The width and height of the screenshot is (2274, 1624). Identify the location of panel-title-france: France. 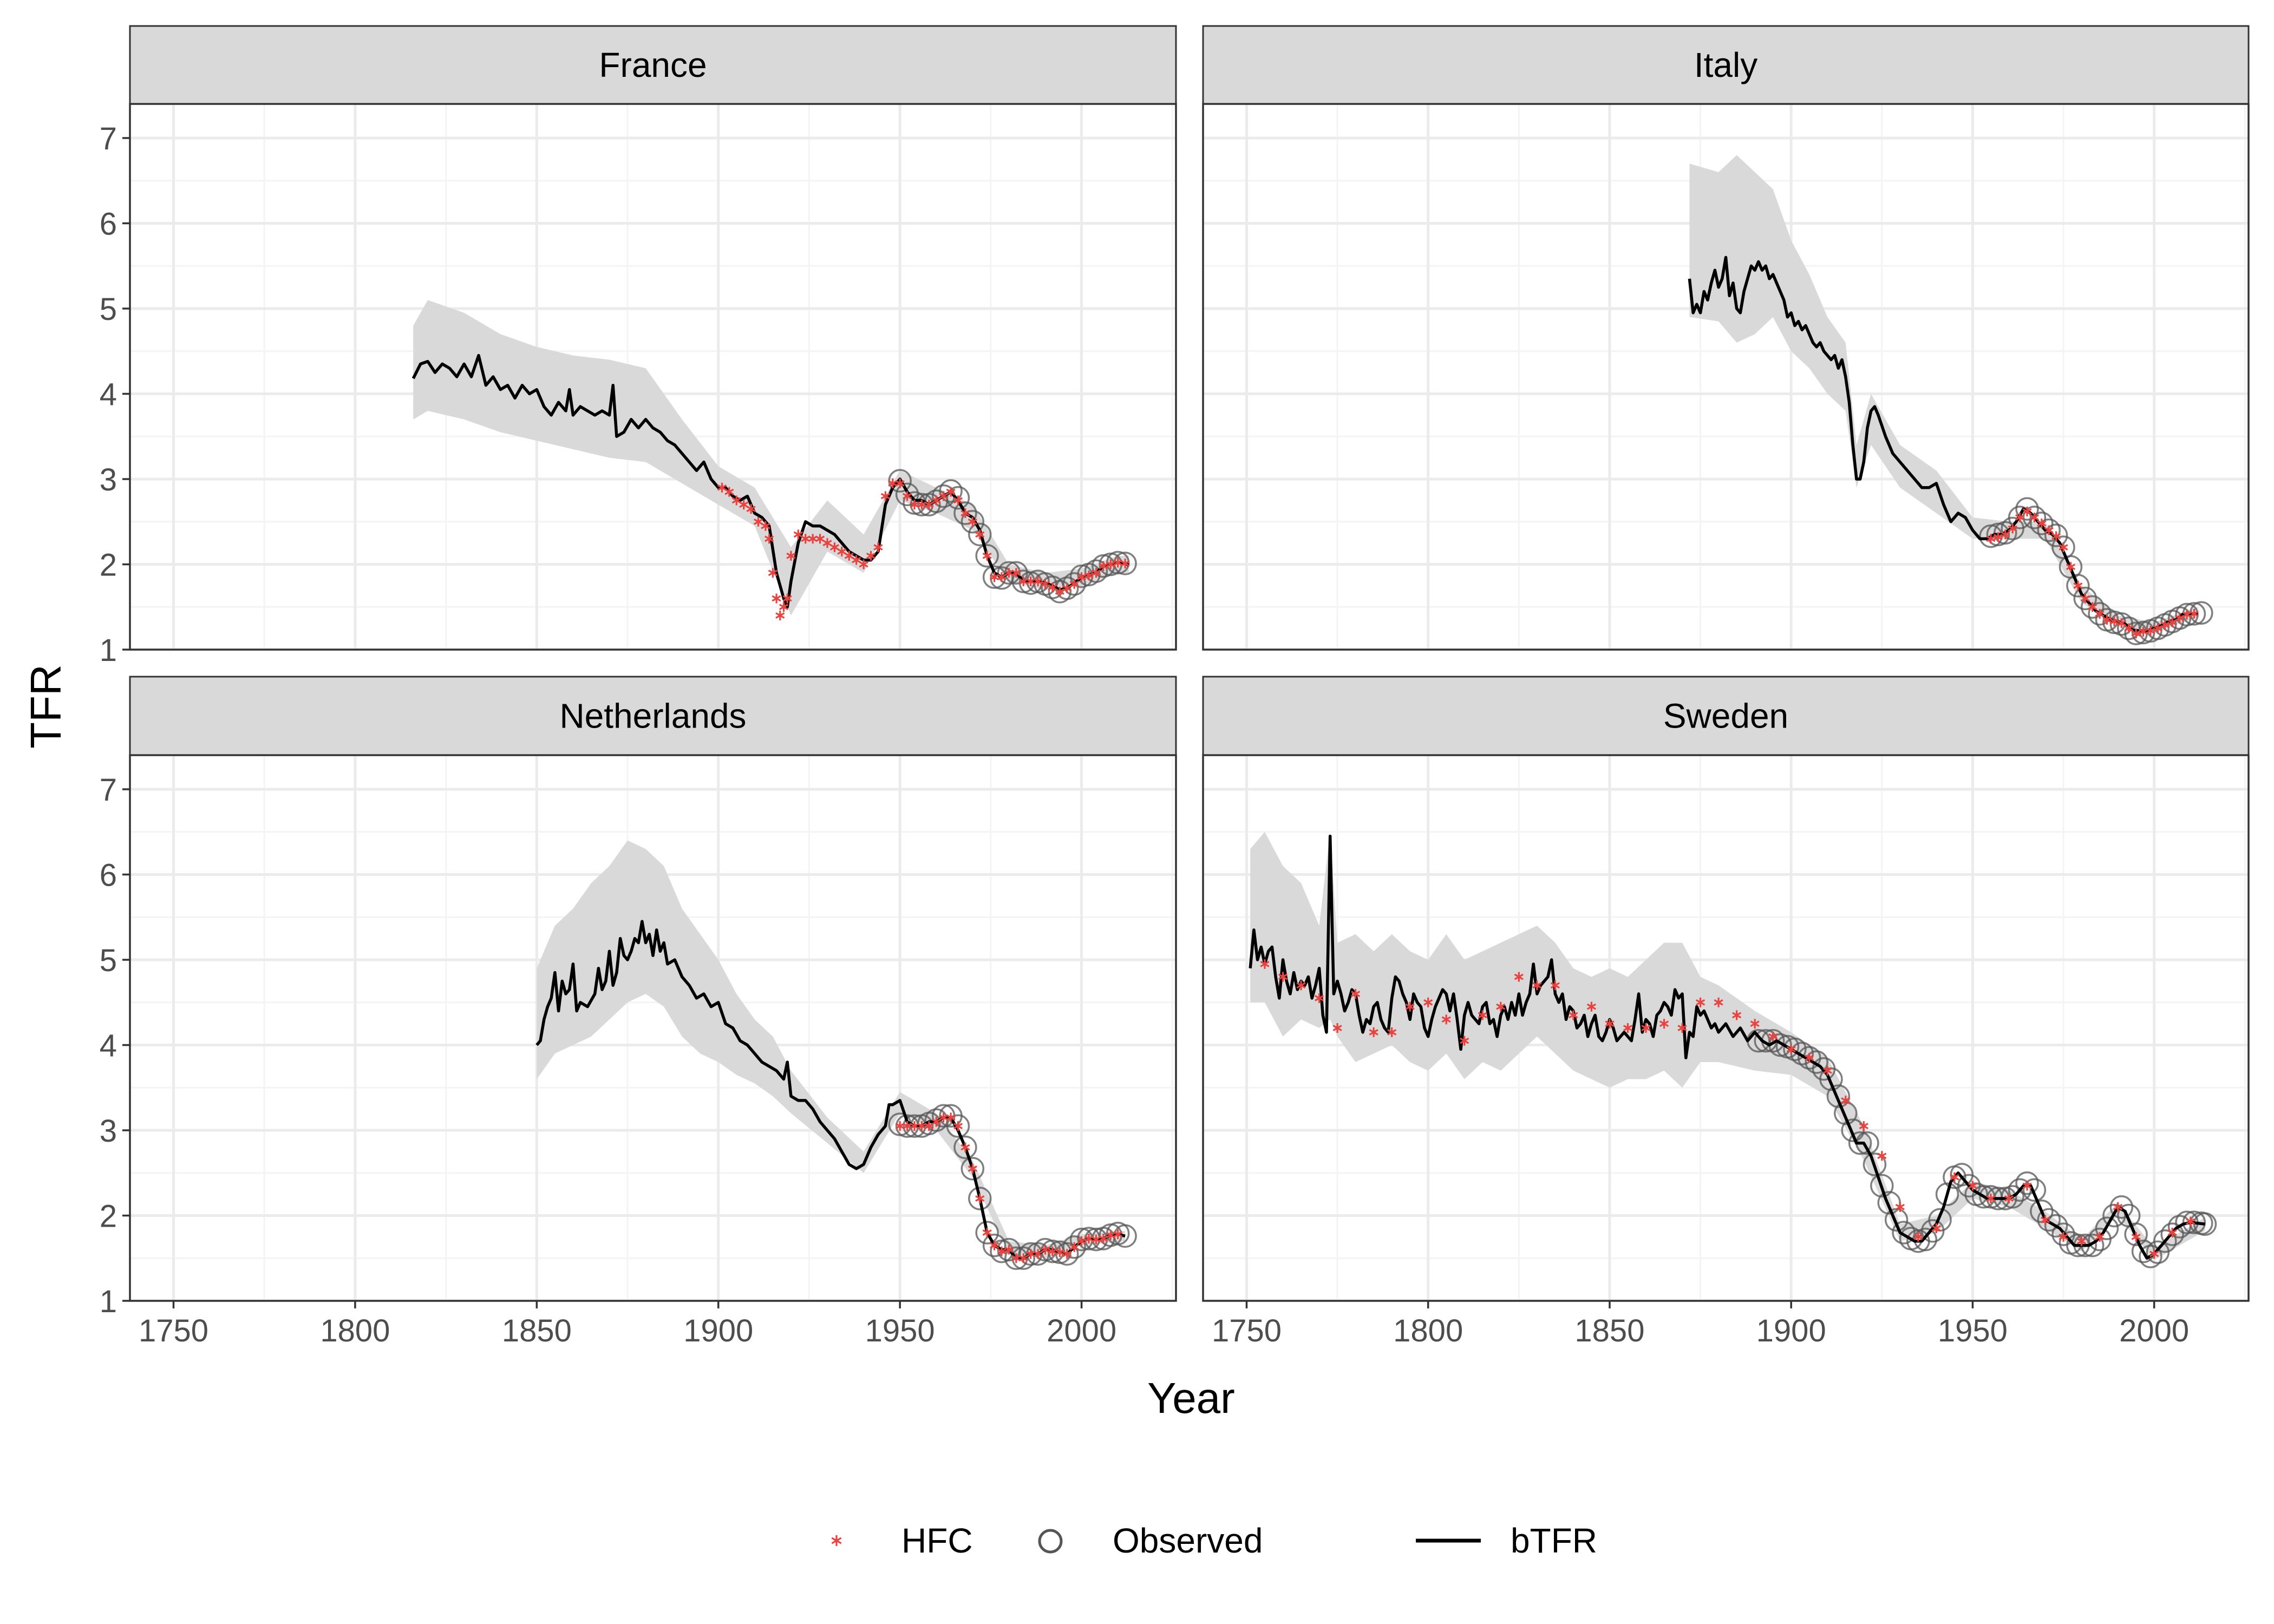
(653, 64).